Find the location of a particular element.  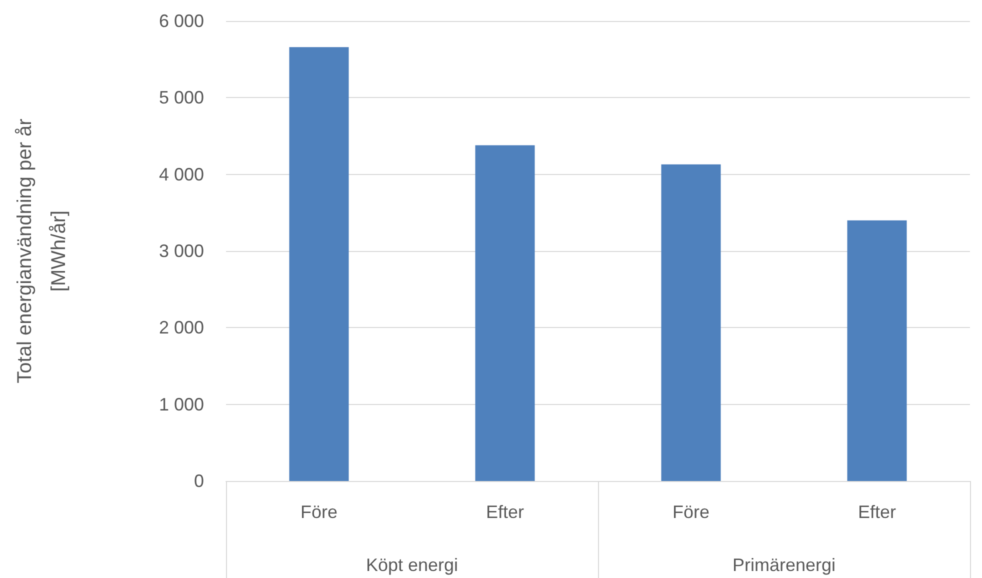

y-tick-label: 3 000 is located at coordinates (181, 251).